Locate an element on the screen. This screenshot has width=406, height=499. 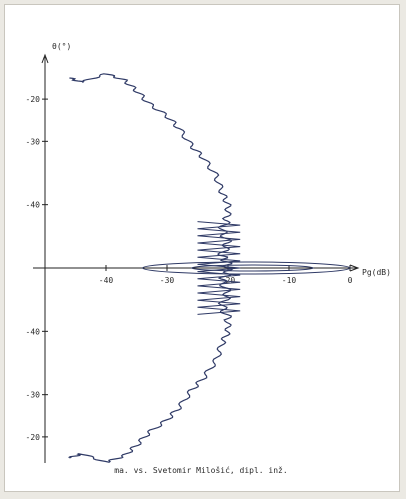
main-lobe-outer is located at coordinates (246, 268).